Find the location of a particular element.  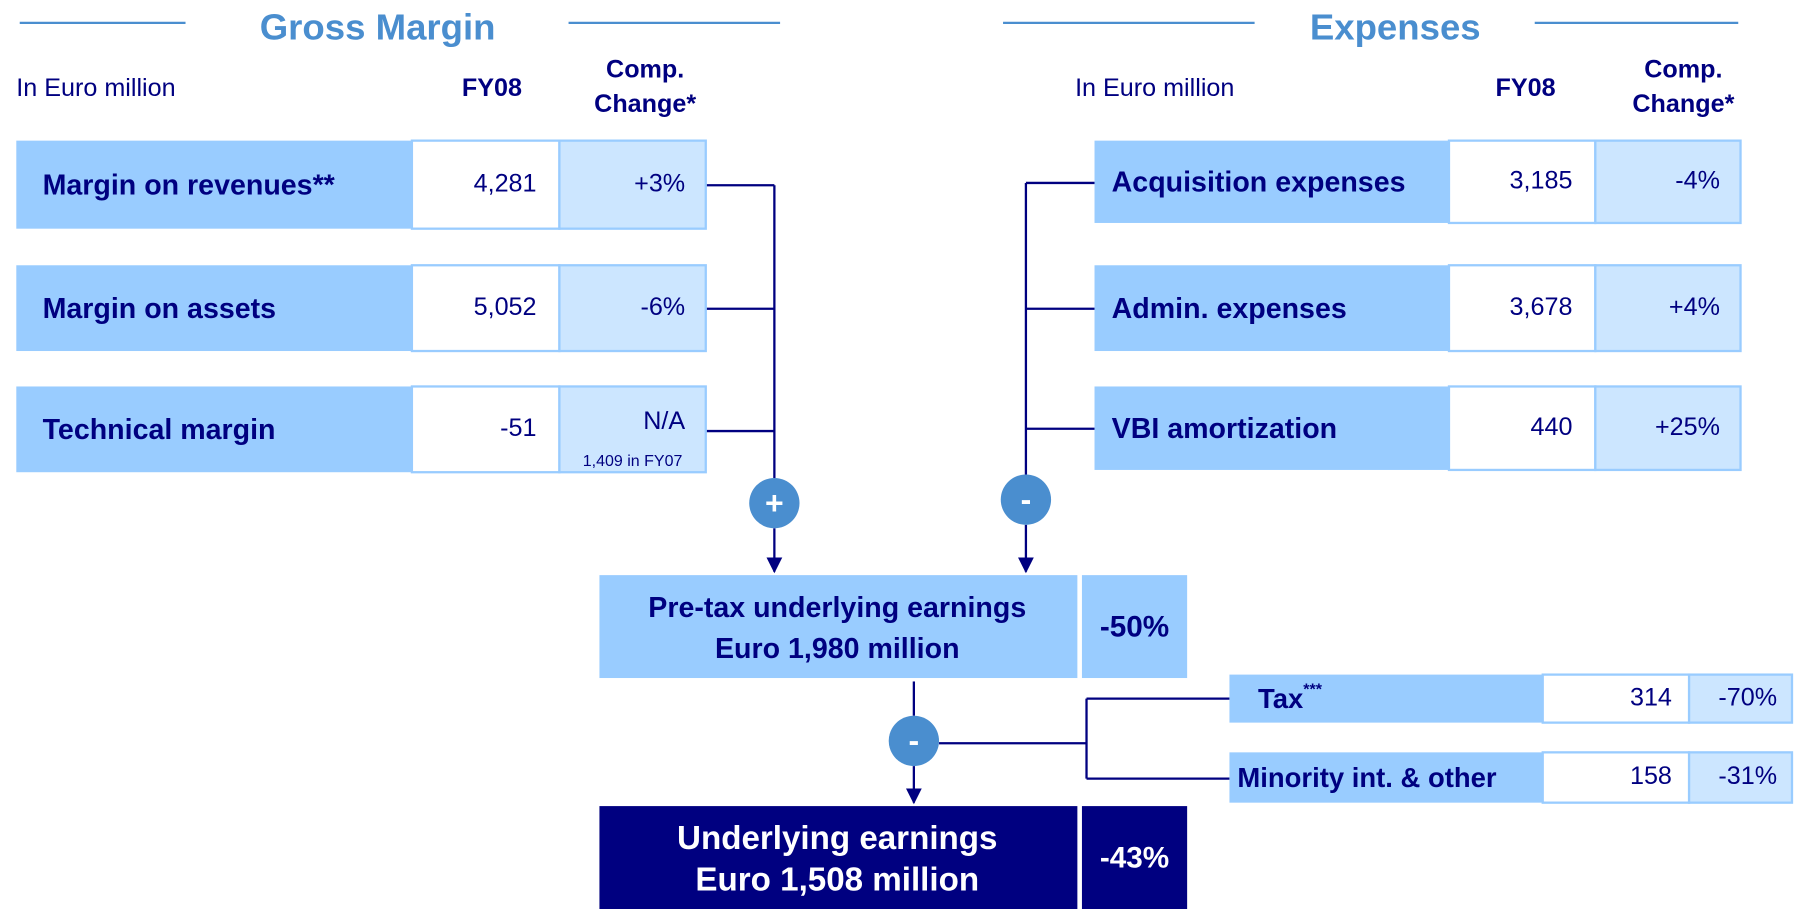

row-label-text: Minority int. & other is located at coordinates (1366, 777).